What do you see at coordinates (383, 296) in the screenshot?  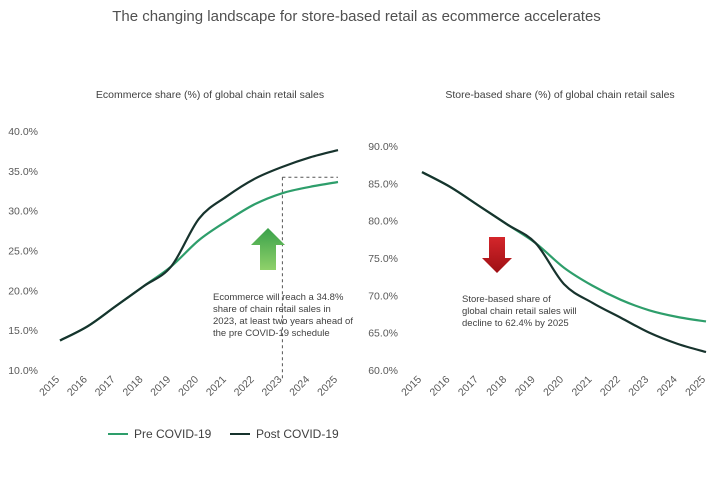 I see `y-tick-label: 70.0%` at bounding box center [383, 296].